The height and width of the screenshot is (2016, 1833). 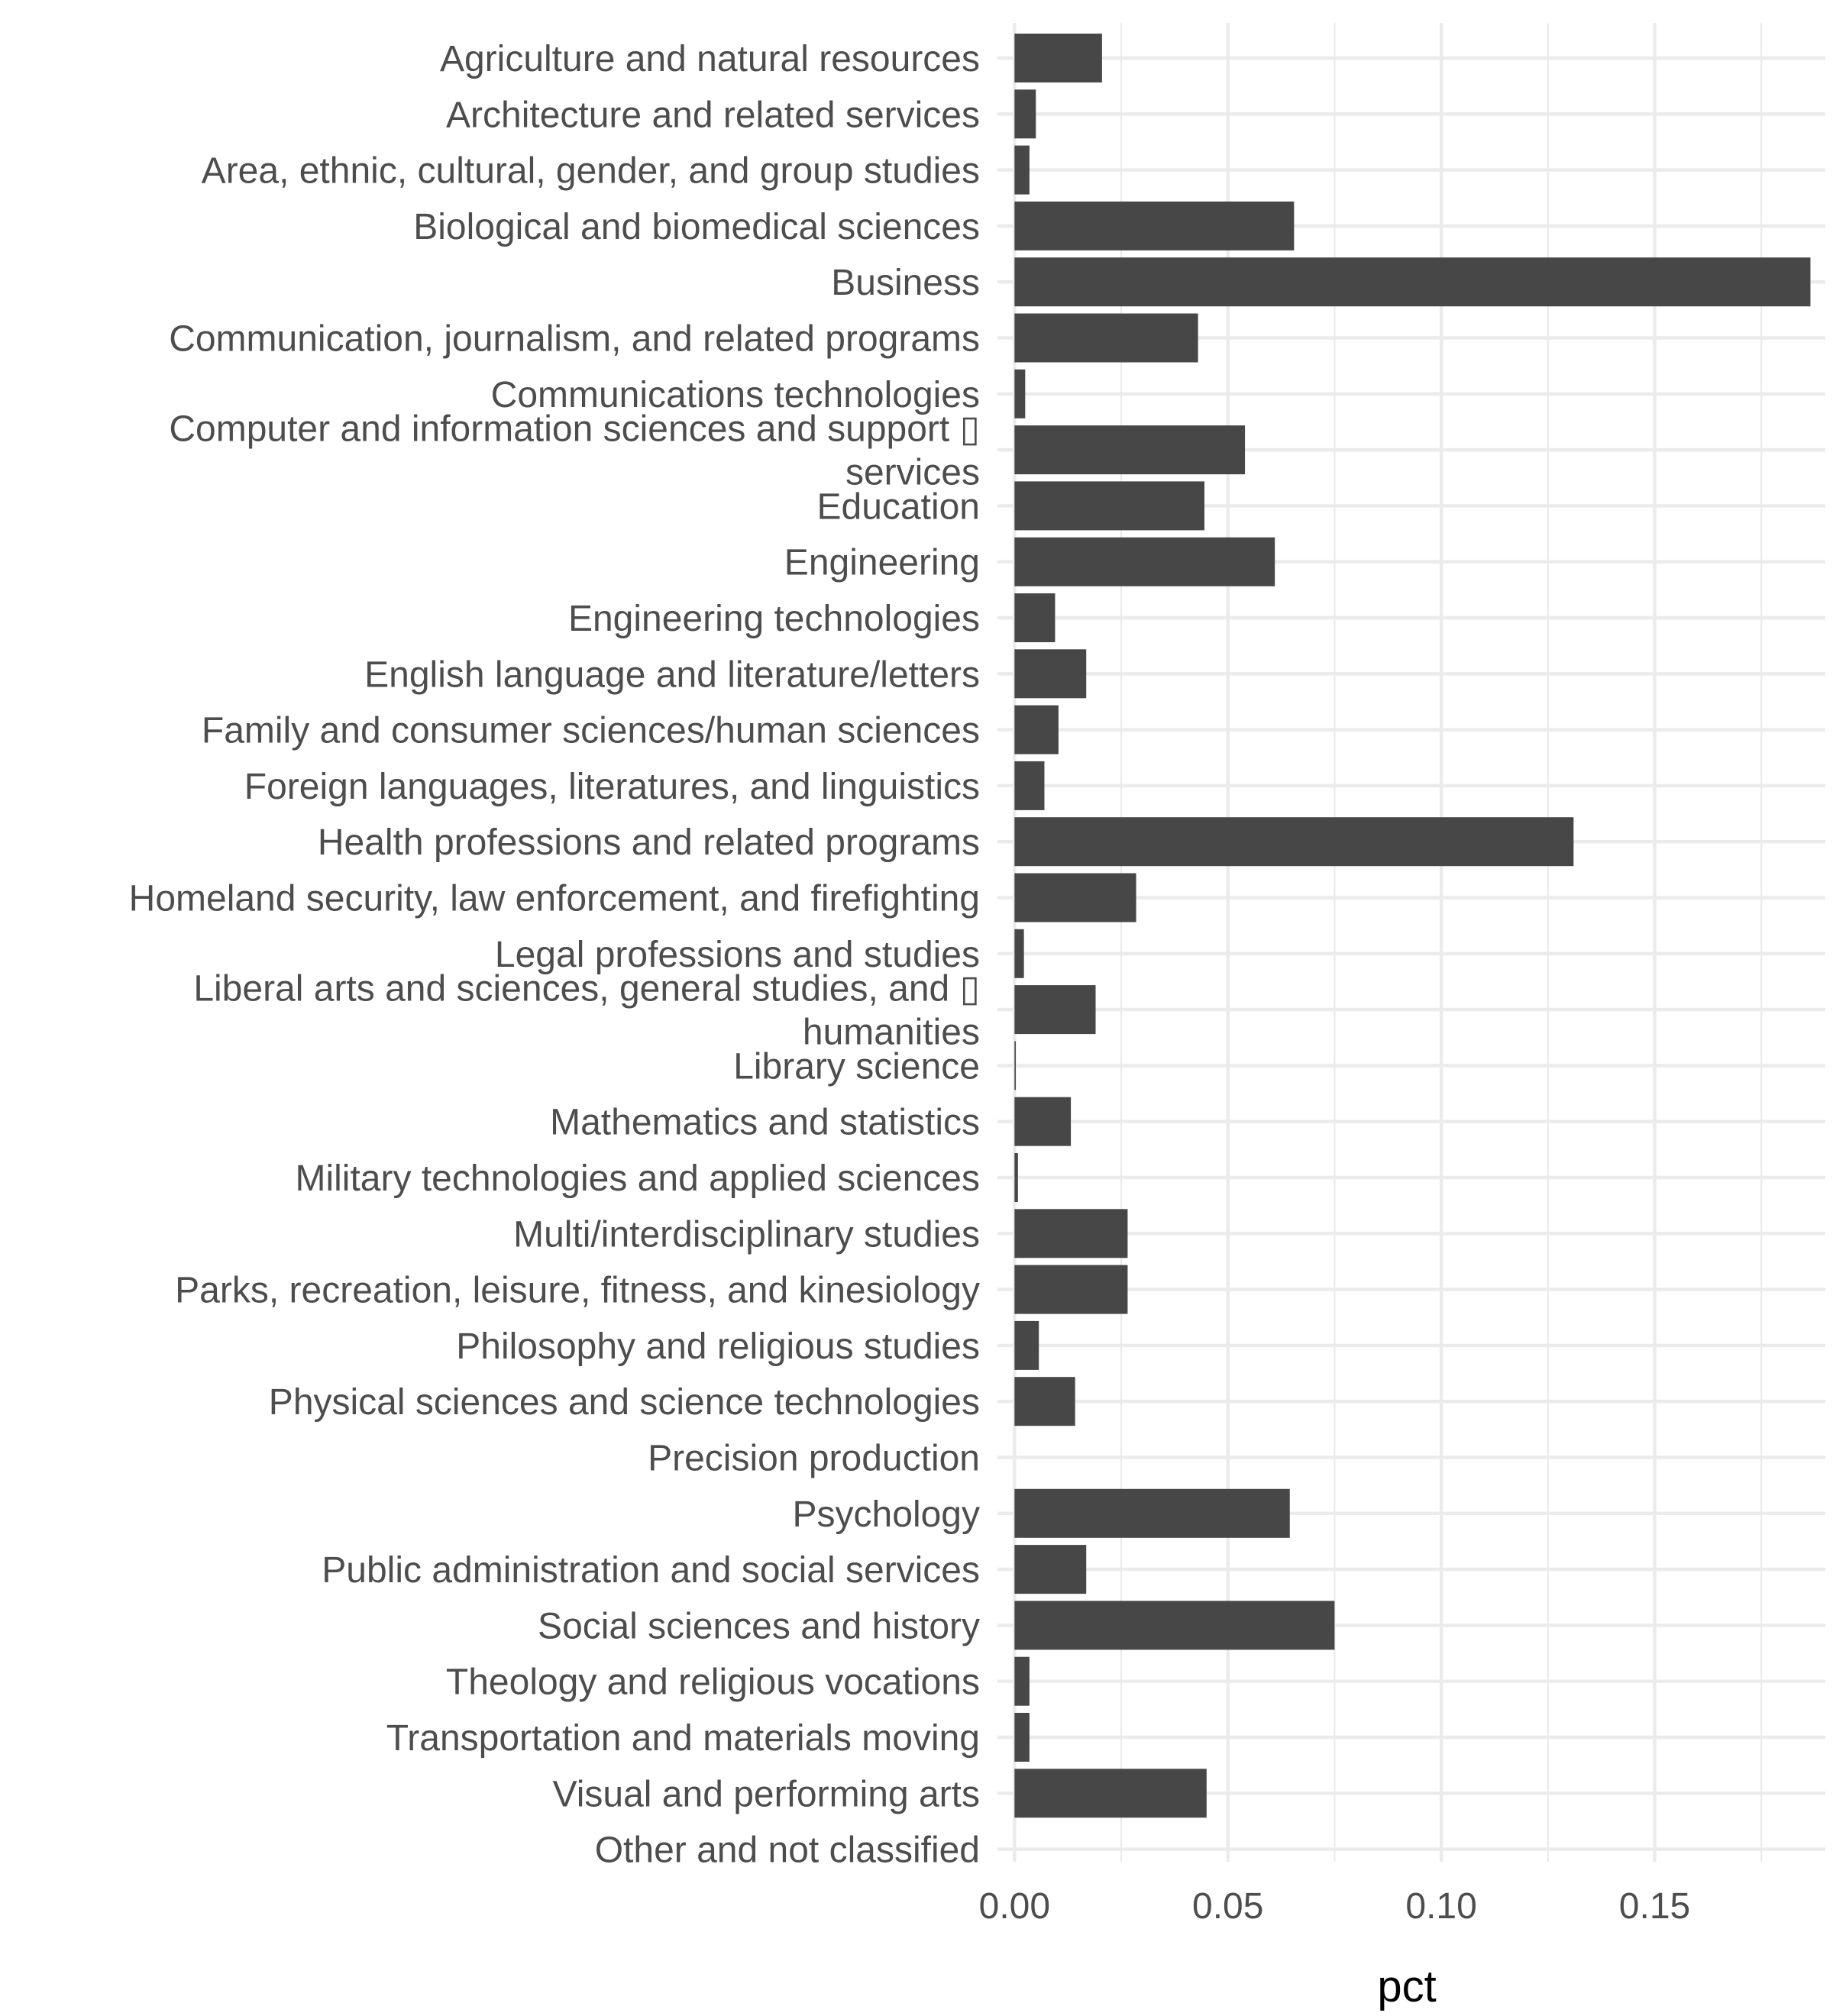 I want to click on y-tick-label-line: Education, so click(x=899, y=506).